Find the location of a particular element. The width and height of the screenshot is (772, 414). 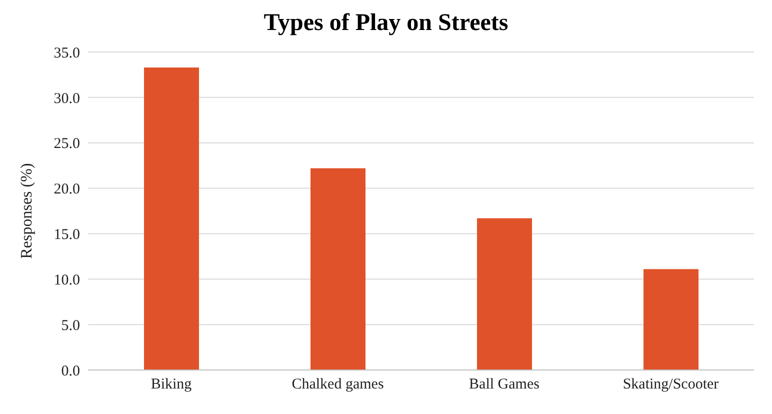

y-tick-label: 5.0 is located at coordinates (70, 326).